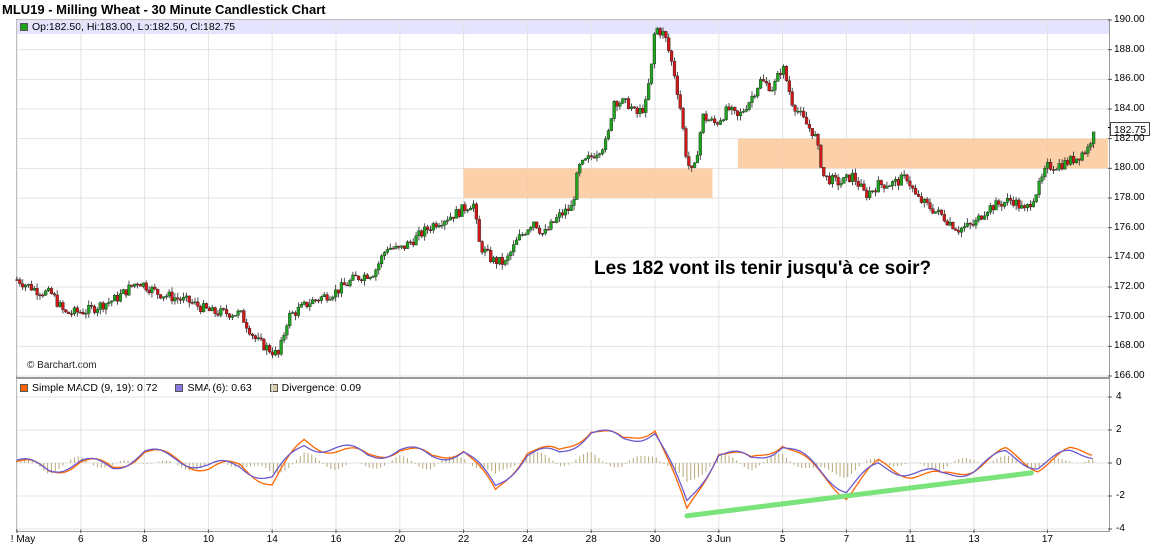  I want to click on x-tick-label: 17, so click(1047, 539).